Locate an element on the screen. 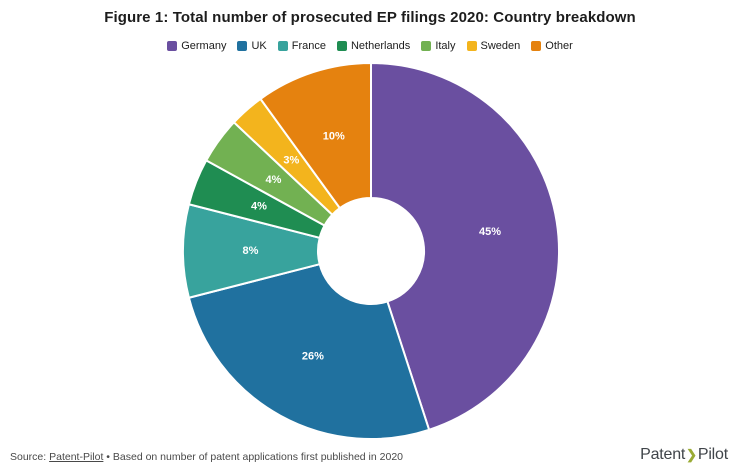 The width and height of the screenshot is (740, 473). legend-item-sweden: Sweden is located at coordinates (493, 46).